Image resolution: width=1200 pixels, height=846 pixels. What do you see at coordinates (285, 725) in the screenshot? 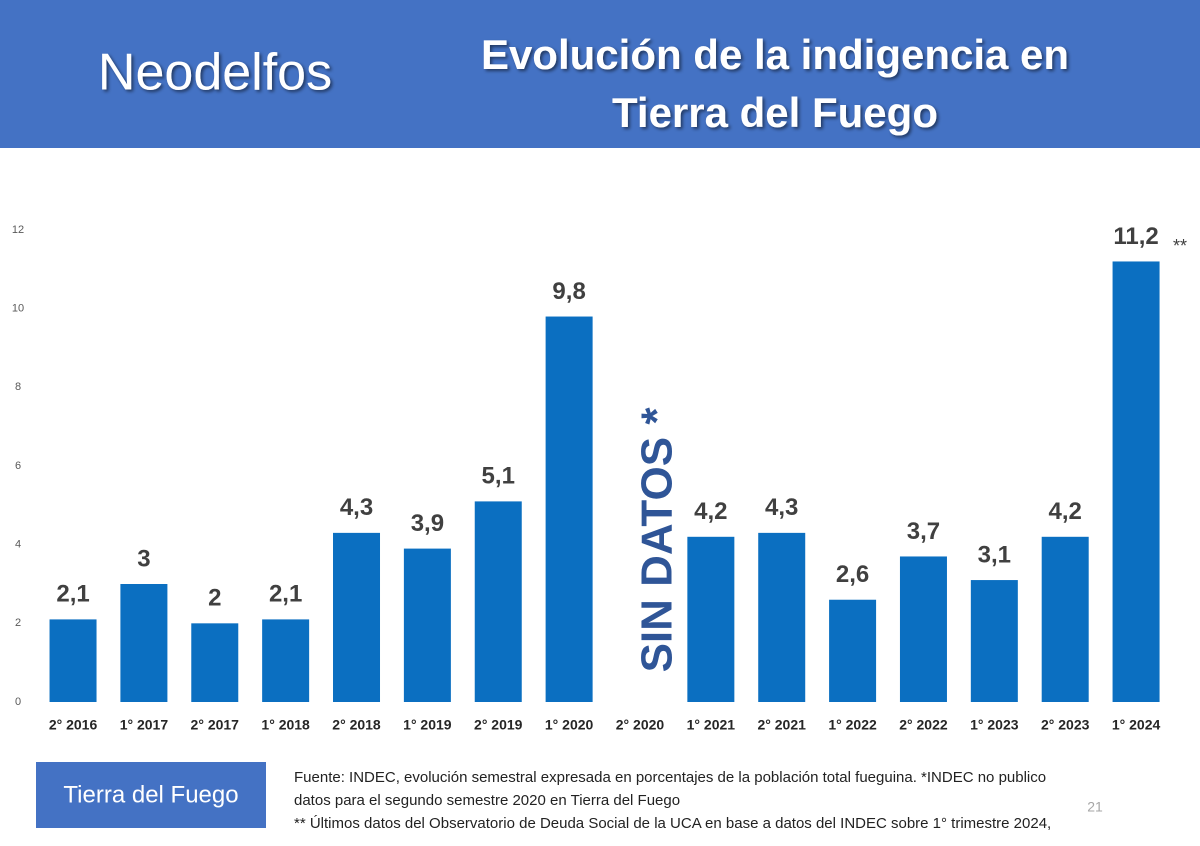
I see `x-tick-label: 1° 2018` at bounding box center [285, 725].